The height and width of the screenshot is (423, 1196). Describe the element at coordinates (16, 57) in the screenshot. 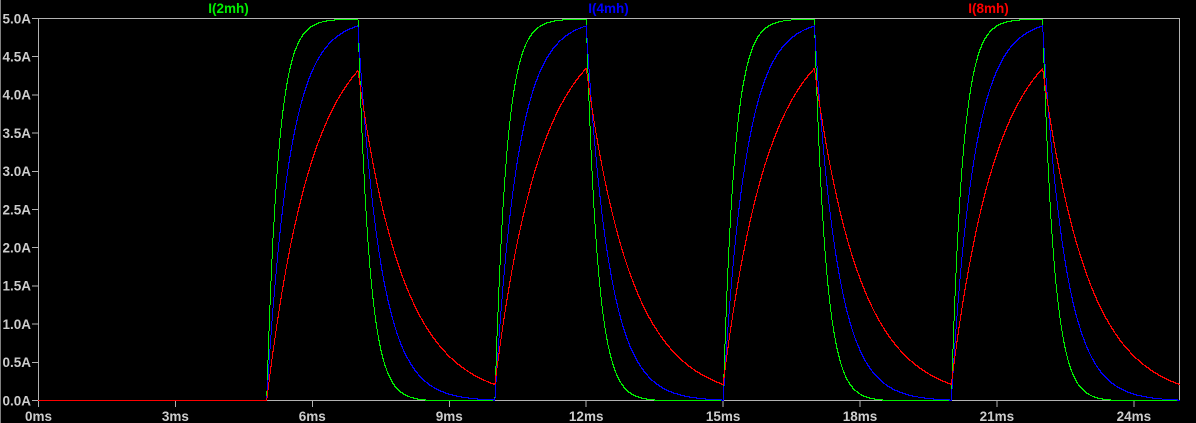

I see `svg-text: 4.5A` at that location.